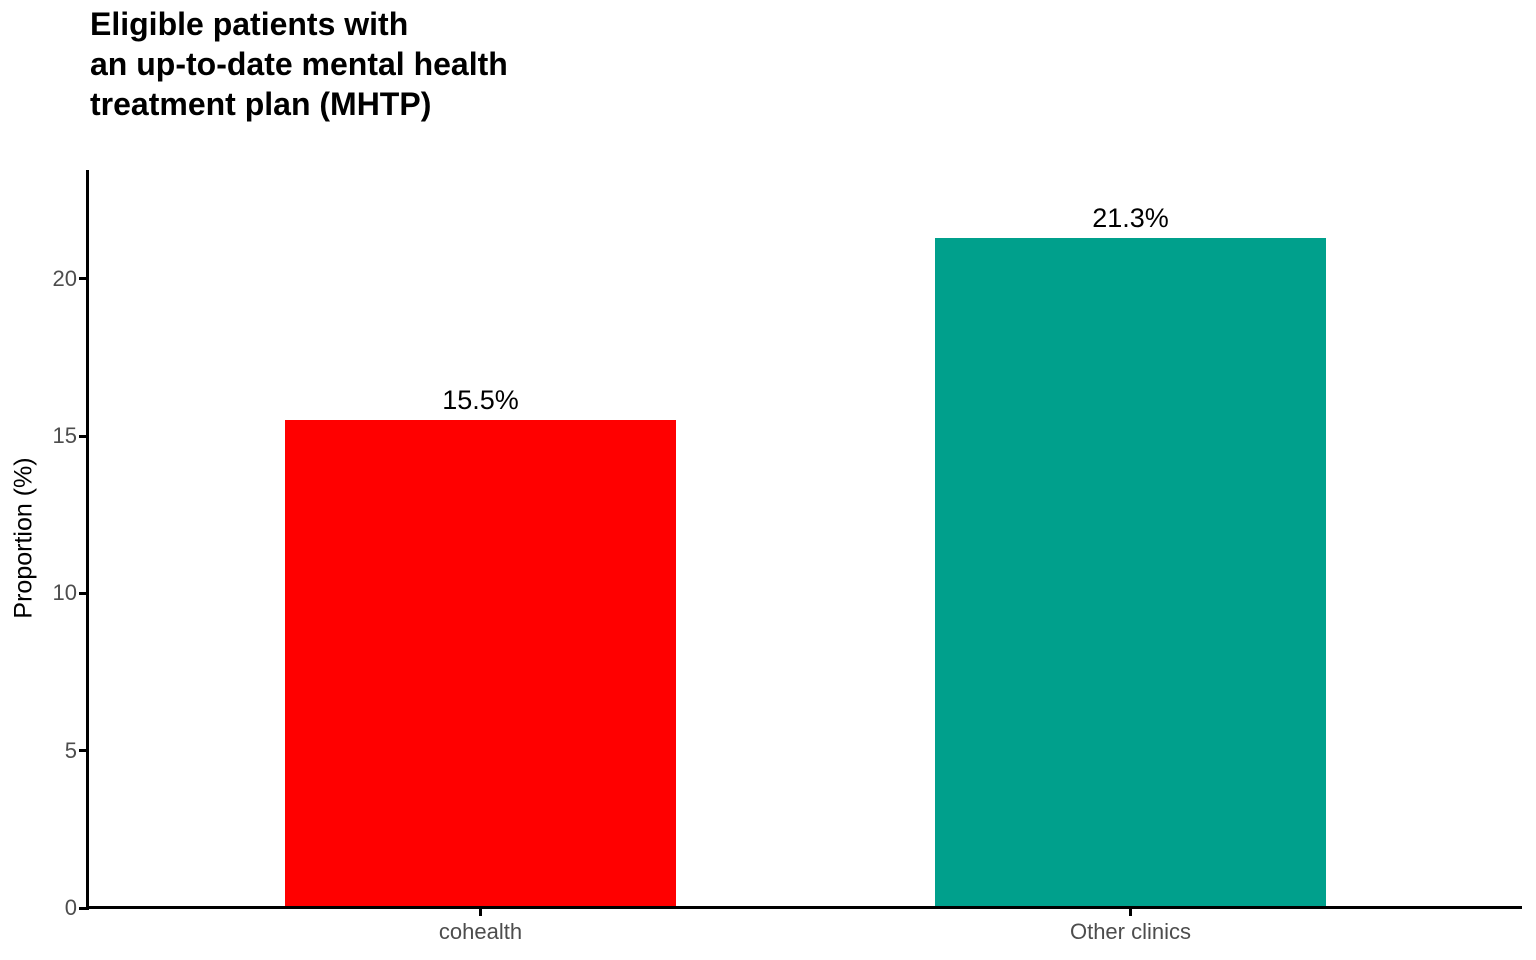  Describe the element at coordinates (249, 24) in the screenshot. I see `chart-title-line-1: Eligible patients with` at that location.